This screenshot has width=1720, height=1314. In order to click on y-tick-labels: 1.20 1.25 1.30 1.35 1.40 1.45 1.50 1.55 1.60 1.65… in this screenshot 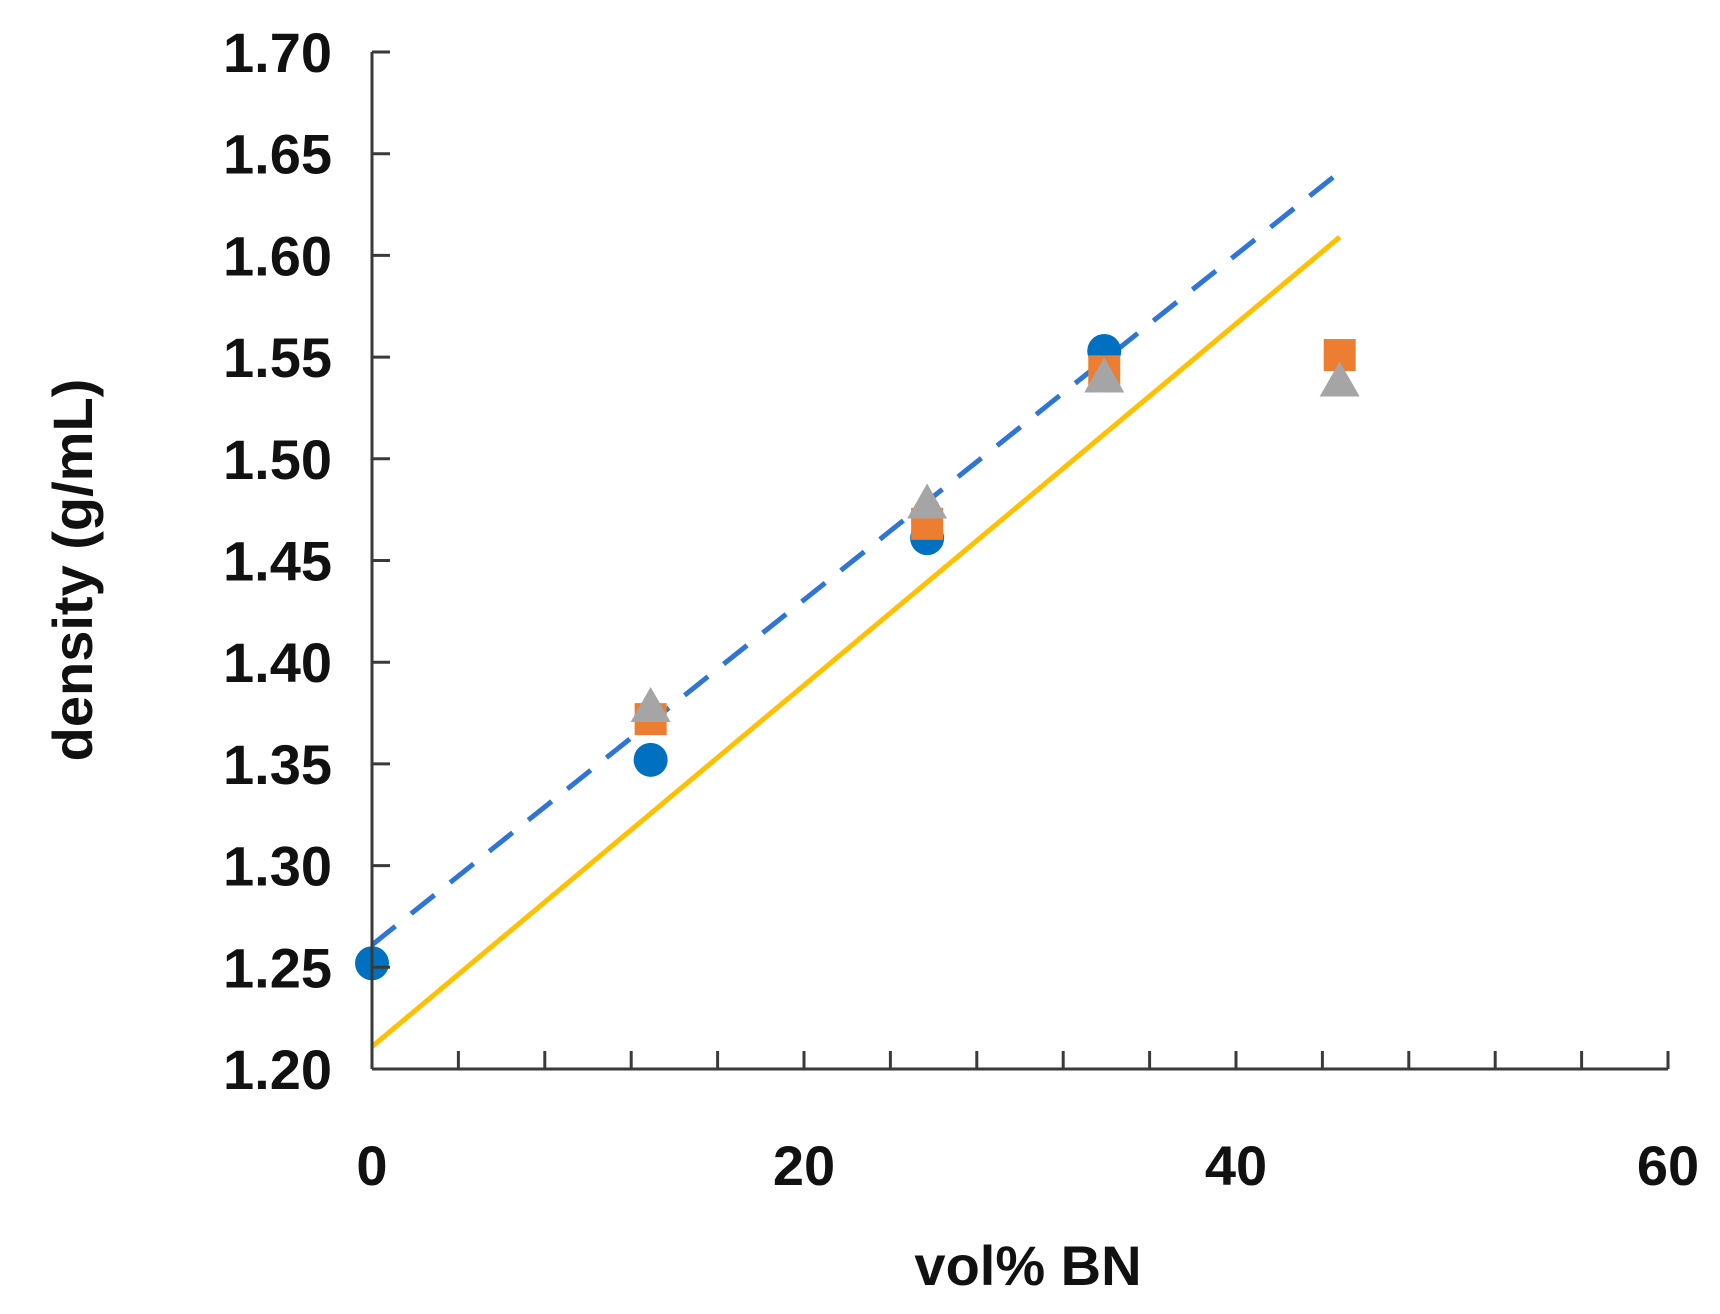, I will do `click(277, 561)`.